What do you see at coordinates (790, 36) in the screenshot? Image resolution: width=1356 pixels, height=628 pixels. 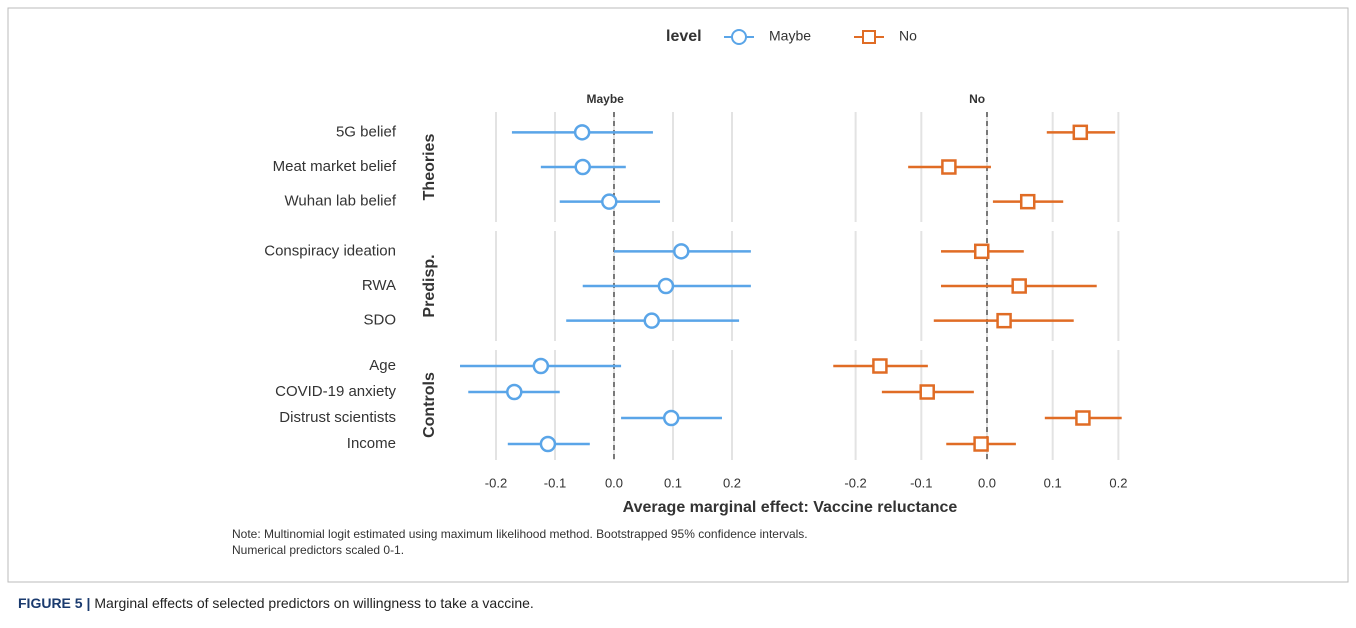 I see `legend-label: Maybe` at bounding box center [790, 36].